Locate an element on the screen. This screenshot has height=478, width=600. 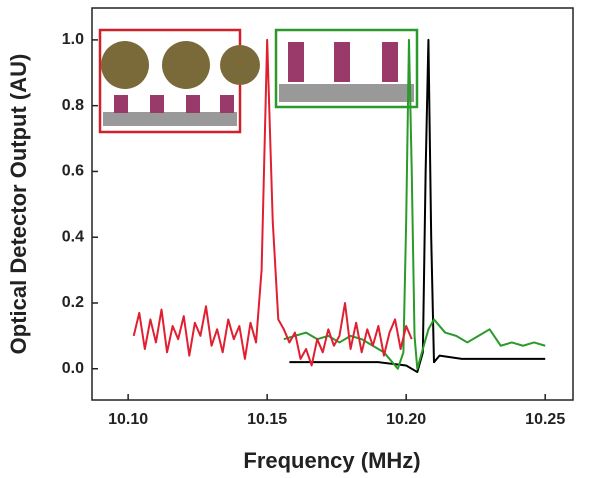
x-tick-label: 10.10 is located at coordinates (128, 419).